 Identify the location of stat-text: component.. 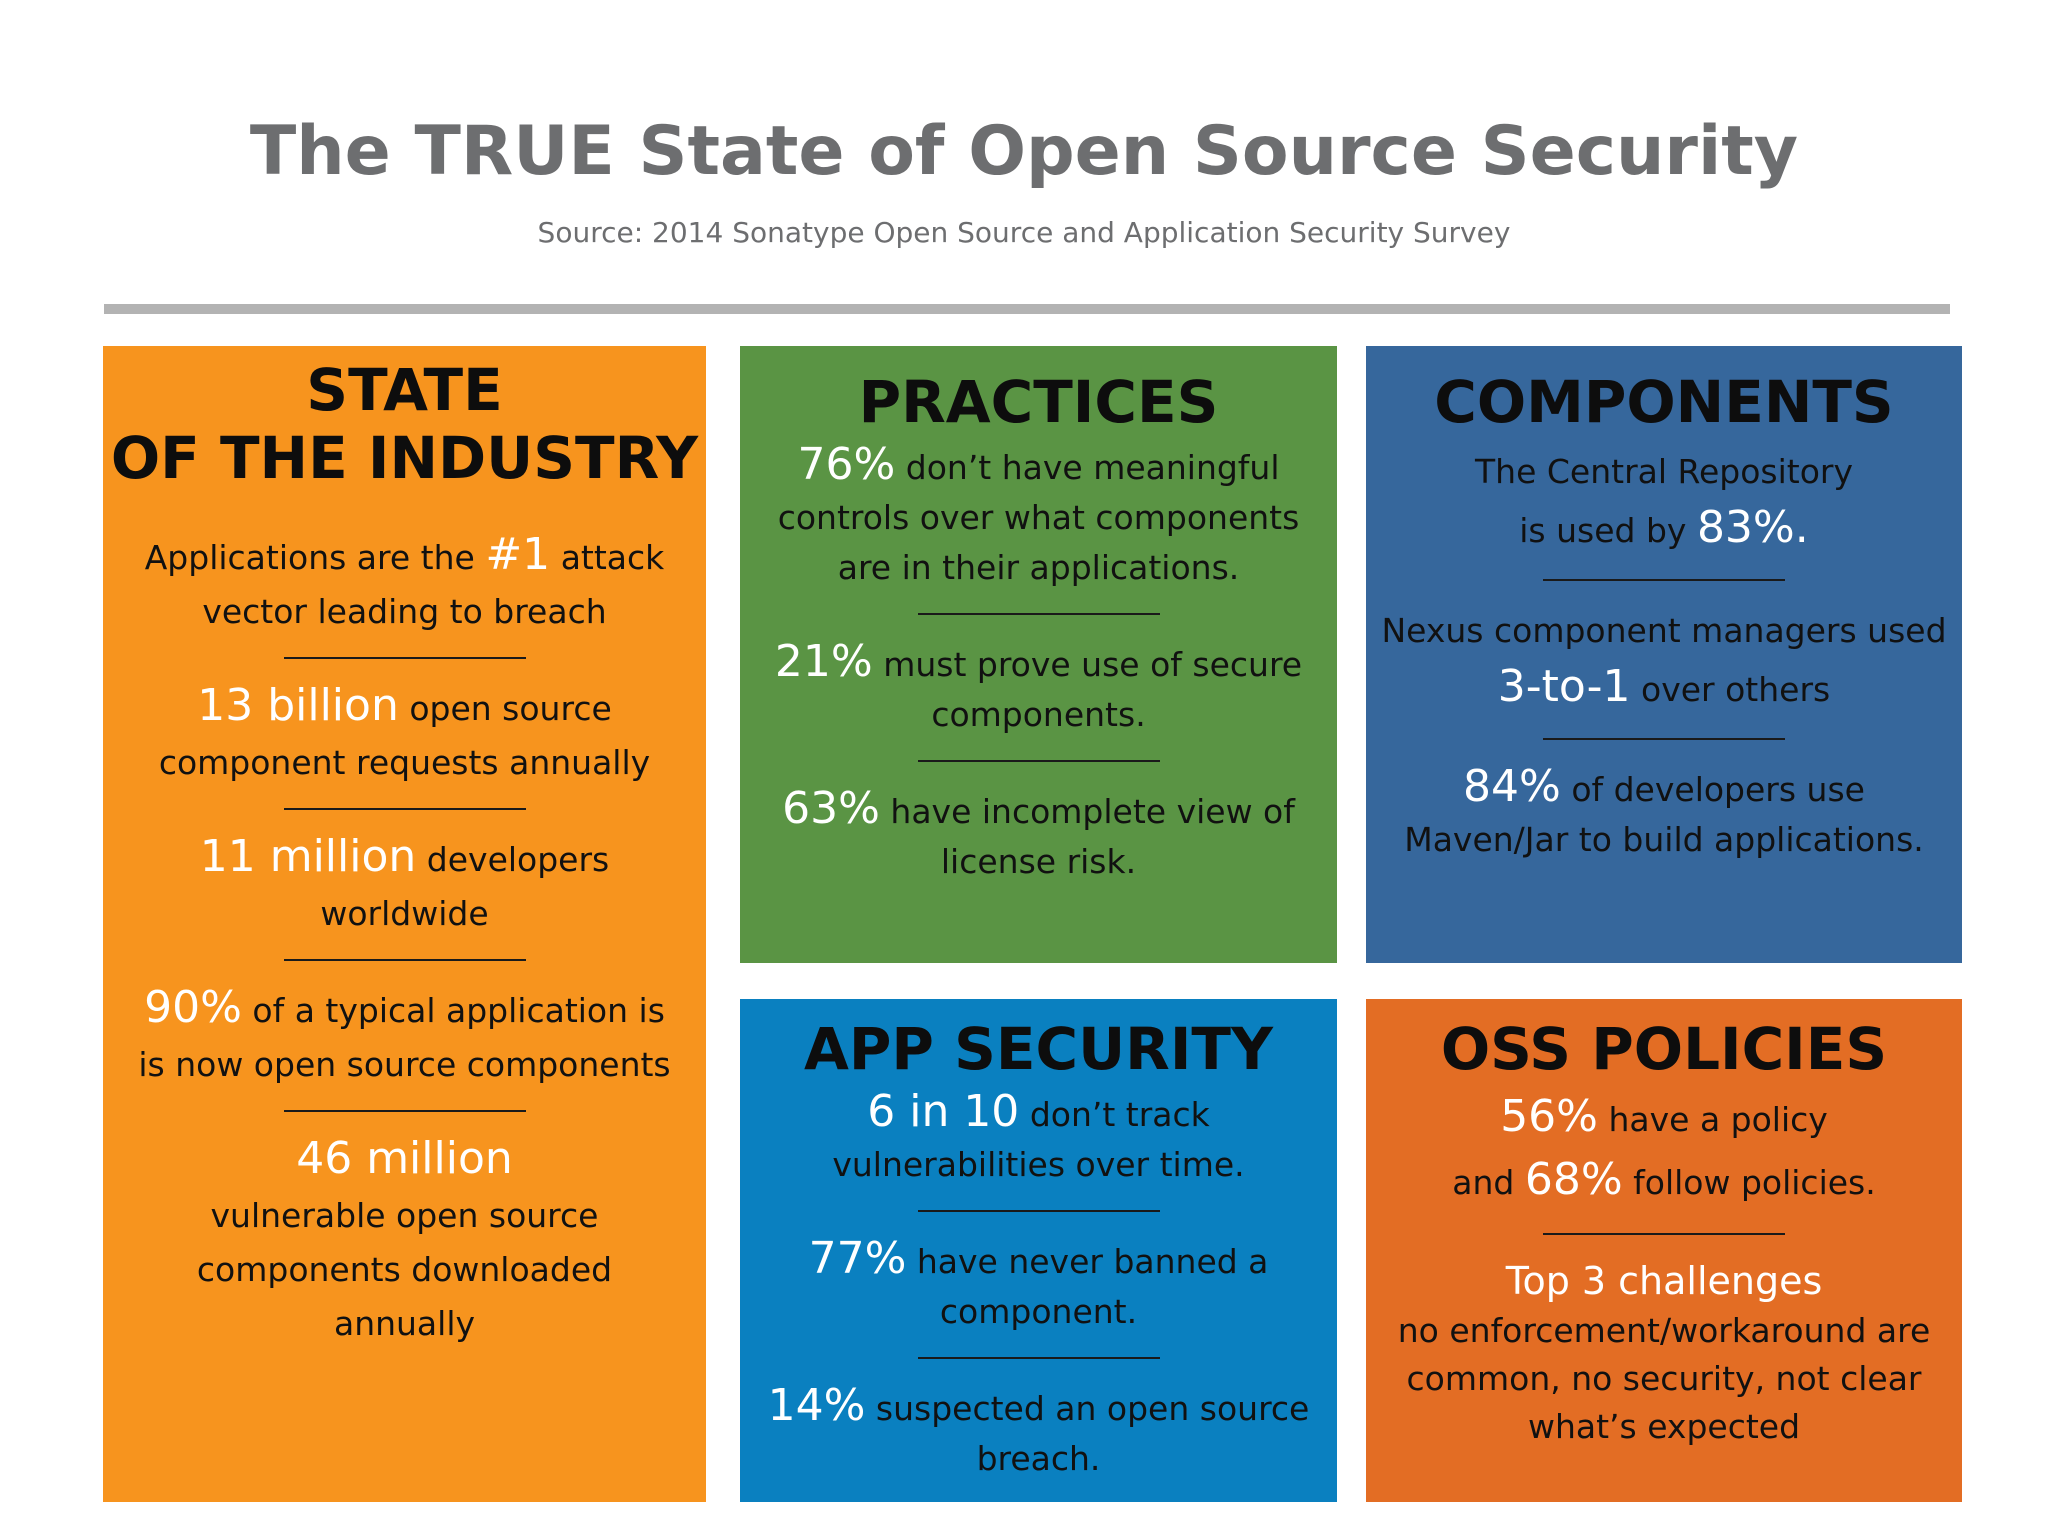
(1038, 1311).